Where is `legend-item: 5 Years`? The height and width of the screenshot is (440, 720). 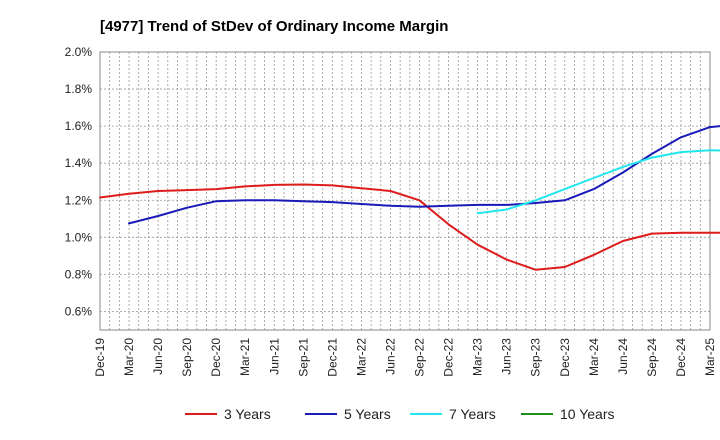
legend-item: 5 Years is located at coordinates (348, 414).